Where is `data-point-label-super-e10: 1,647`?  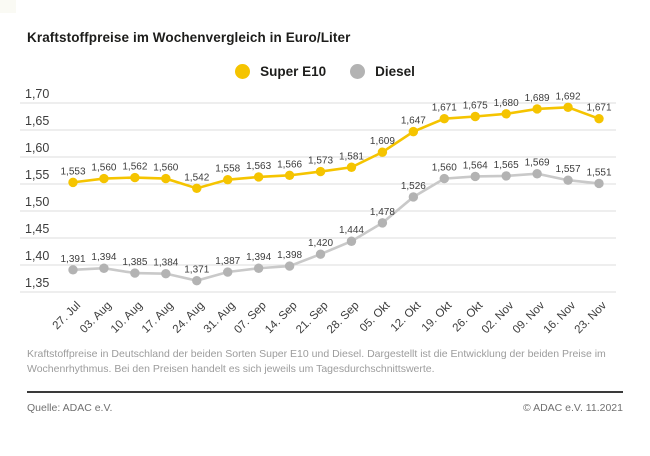 data-point-label-super-e10: 1,647 is located at coordinates (413, 121).